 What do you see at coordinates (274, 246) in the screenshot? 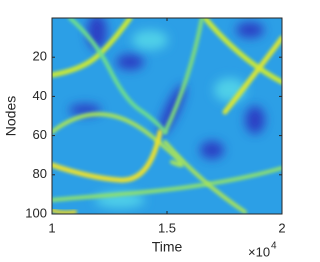
I see `x-exponent-power: 4` at bounding box center [274, 246].